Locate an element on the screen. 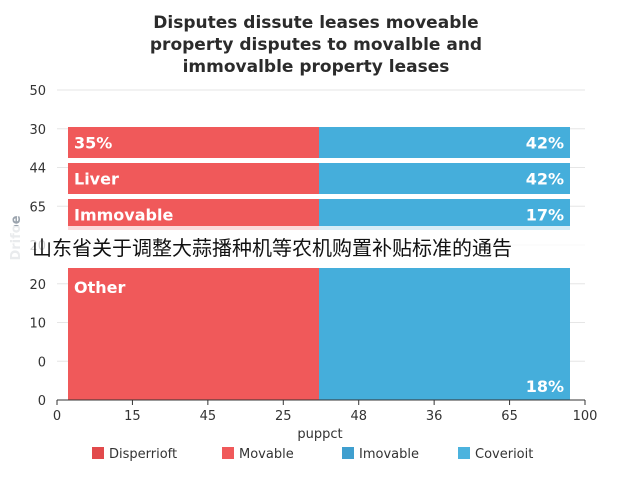 The image size is (640, 480). legend: Disperrioft Movable Imovable Coverioit is located at coordinates (312, 454).